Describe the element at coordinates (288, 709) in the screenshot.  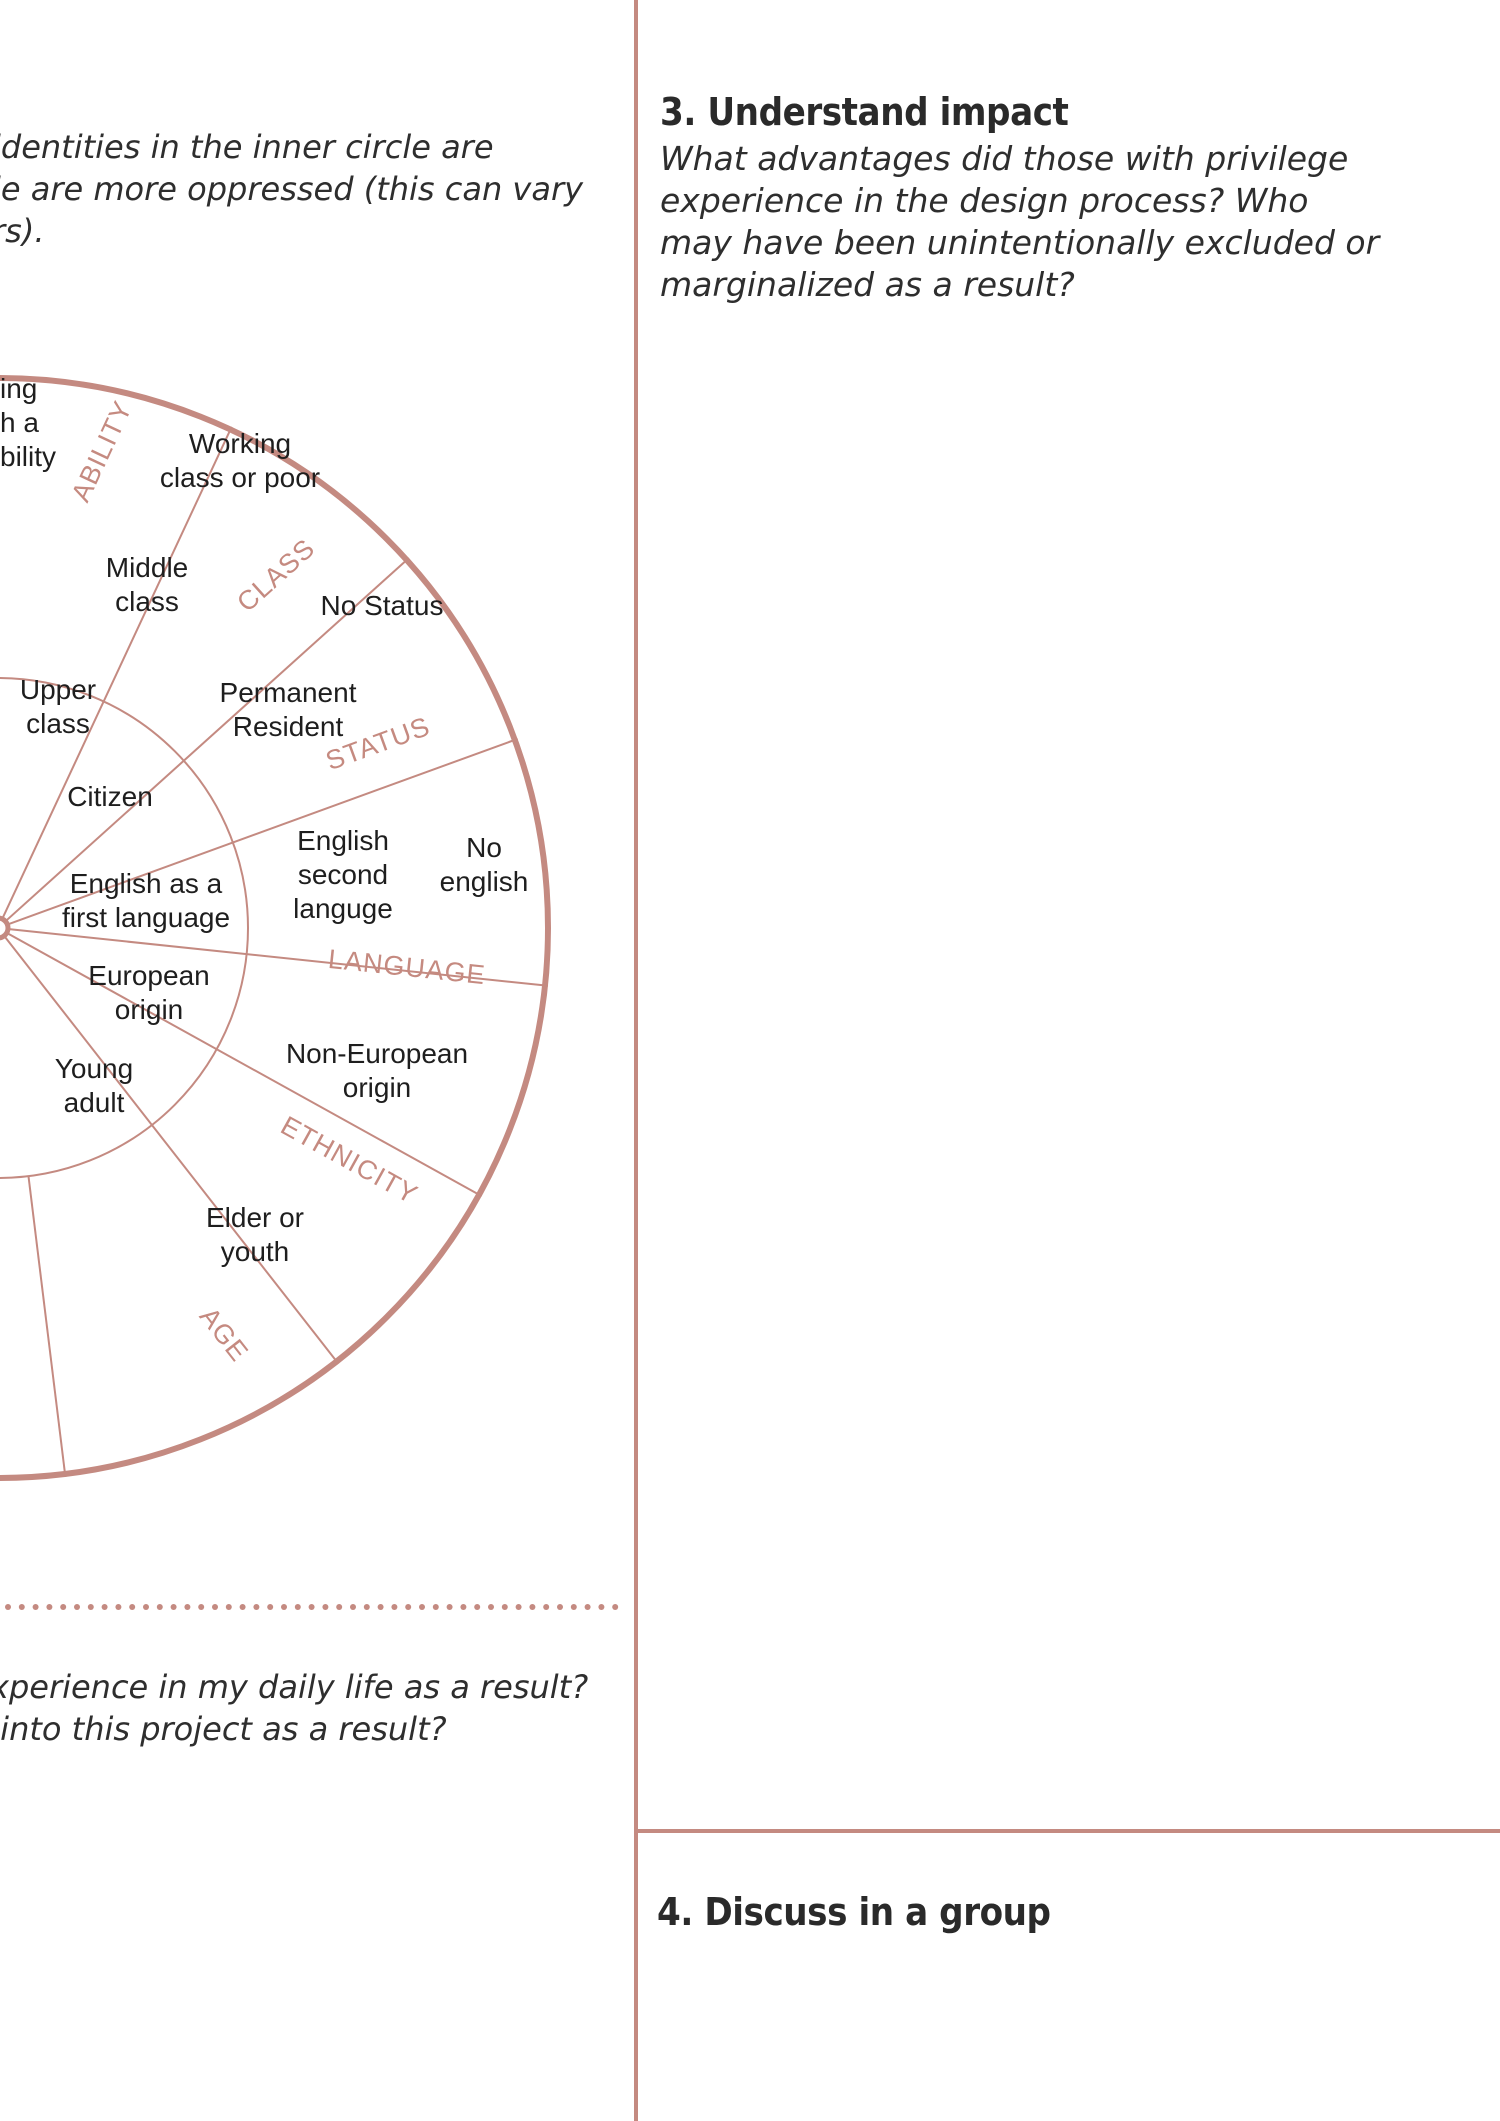
I see `wheel-label-status-middle: Permanent Resident` at that location.